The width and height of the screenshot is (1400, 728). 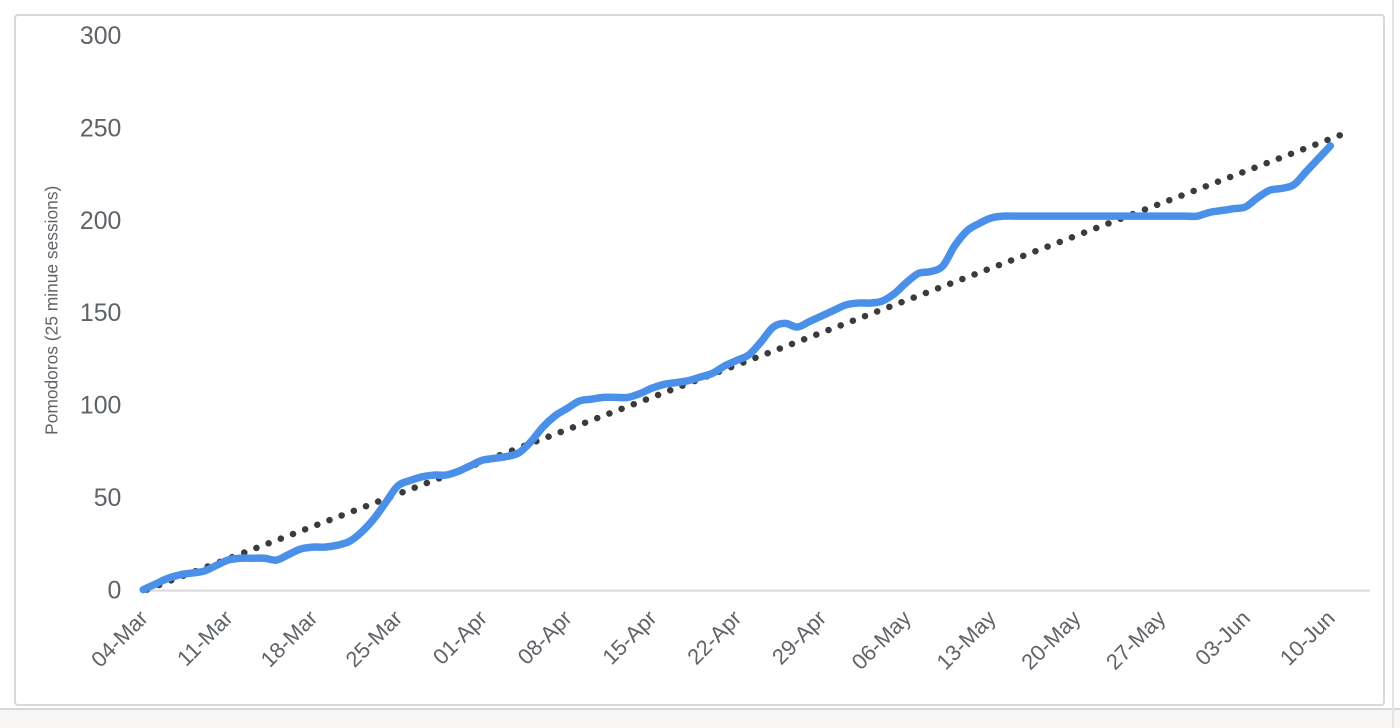 I want to click on x-tick-label: 04-Mar, so click(x=119, y=638).